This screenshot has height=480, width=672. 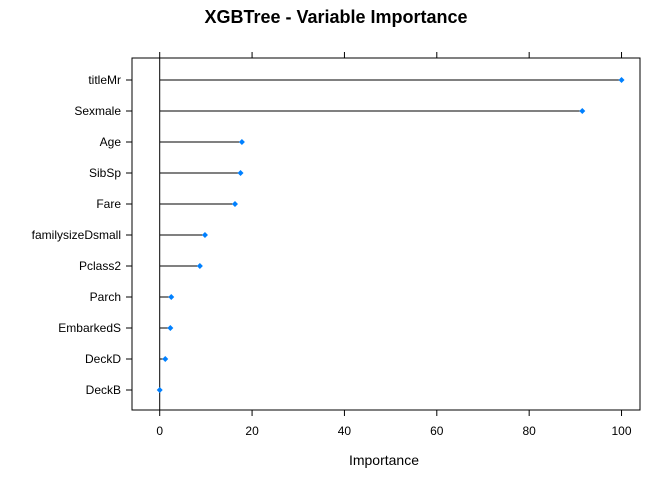 I want to click on y-tick-label: DeckD, so click(x=103, y=359).